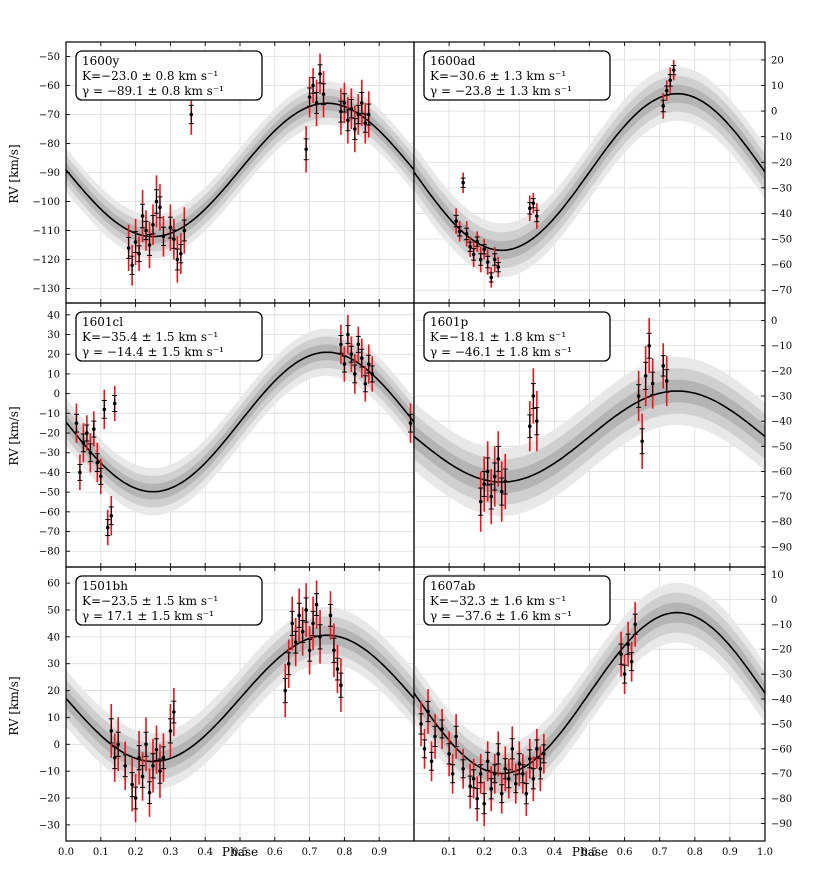 Image resolution: width=830 pixels, height=872 pixels. I want to click on x-axis-label-right: Phase, so click(590, 852).